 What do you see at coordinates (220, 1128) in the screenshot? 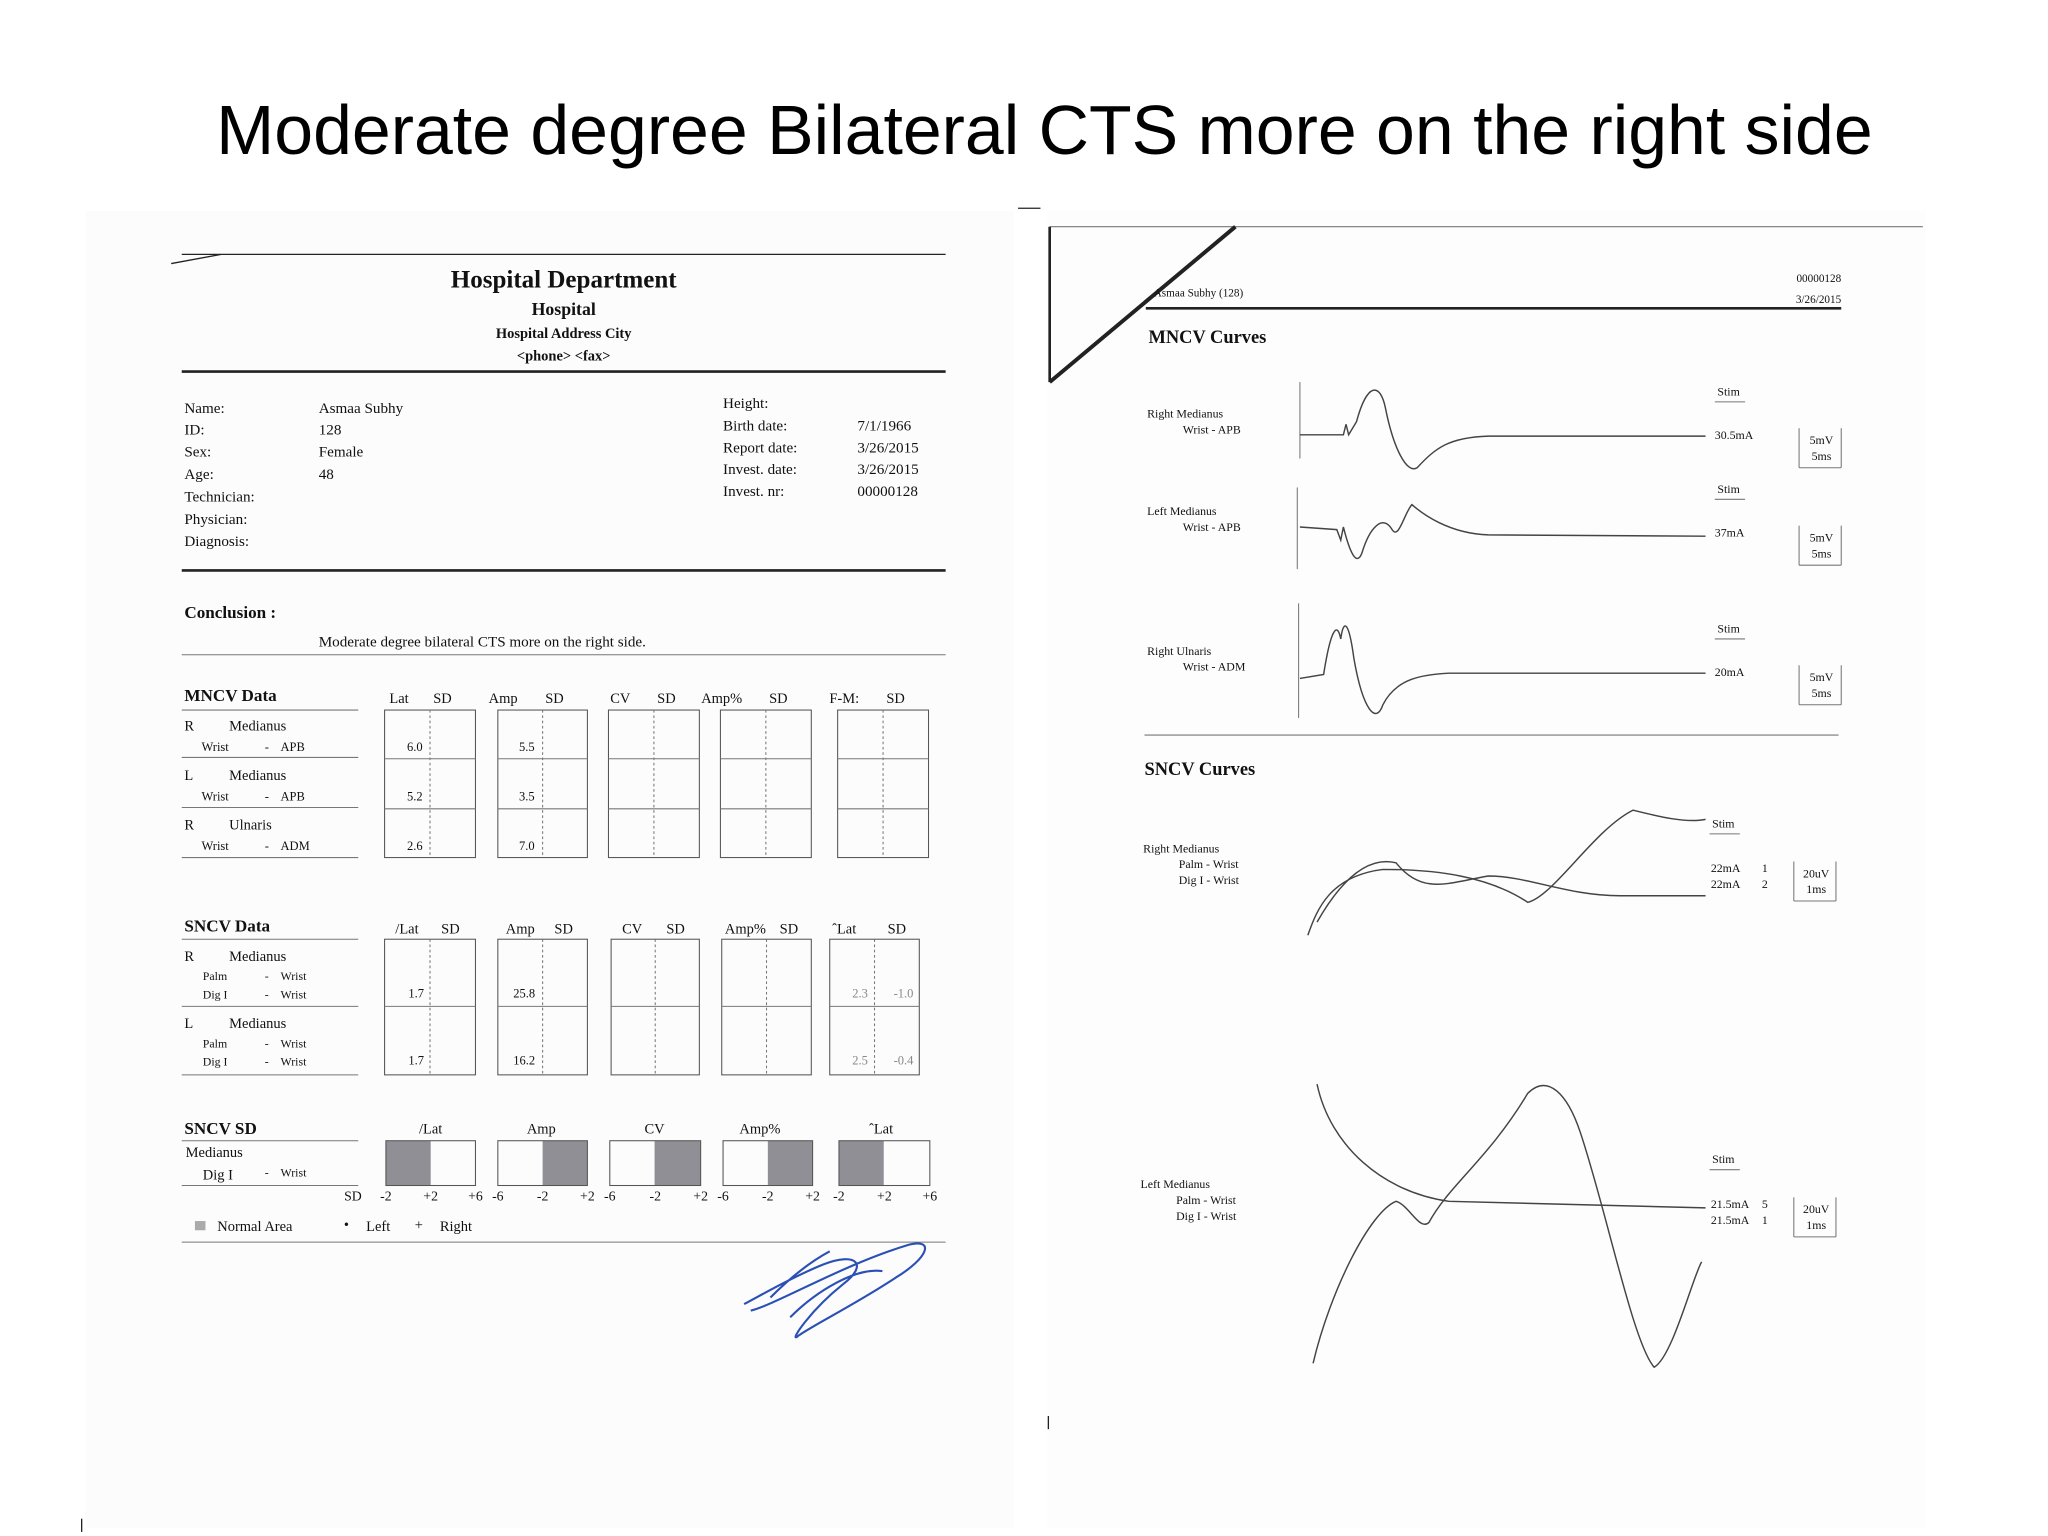
I see `section-title: SNCV SD` at bounding box center [220, 1128].